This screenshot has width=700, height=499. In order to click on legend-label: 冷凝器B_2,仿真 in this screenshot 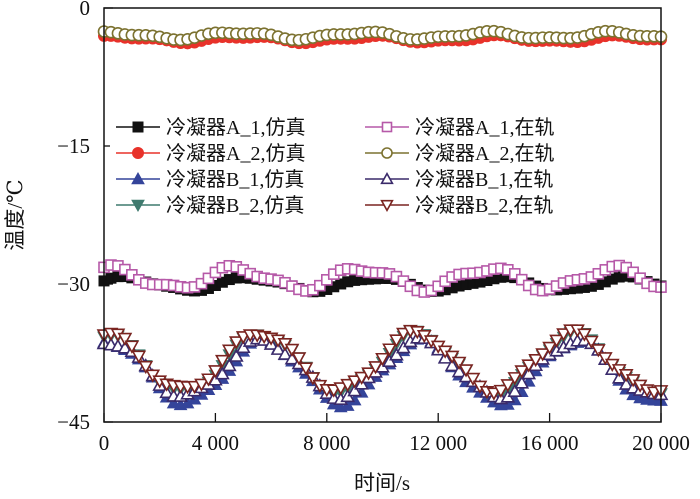, I will do `click(235, 205)`.